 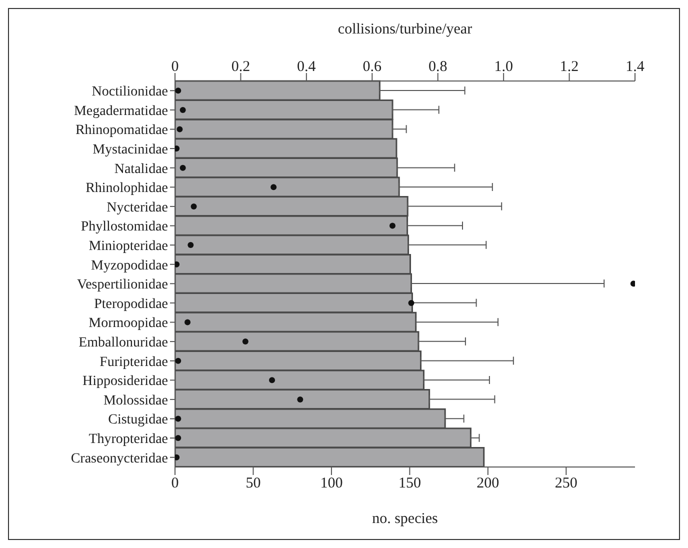 I want to click on x2-axis-title: collisions/turbine/year, so click(x=405, y=30).